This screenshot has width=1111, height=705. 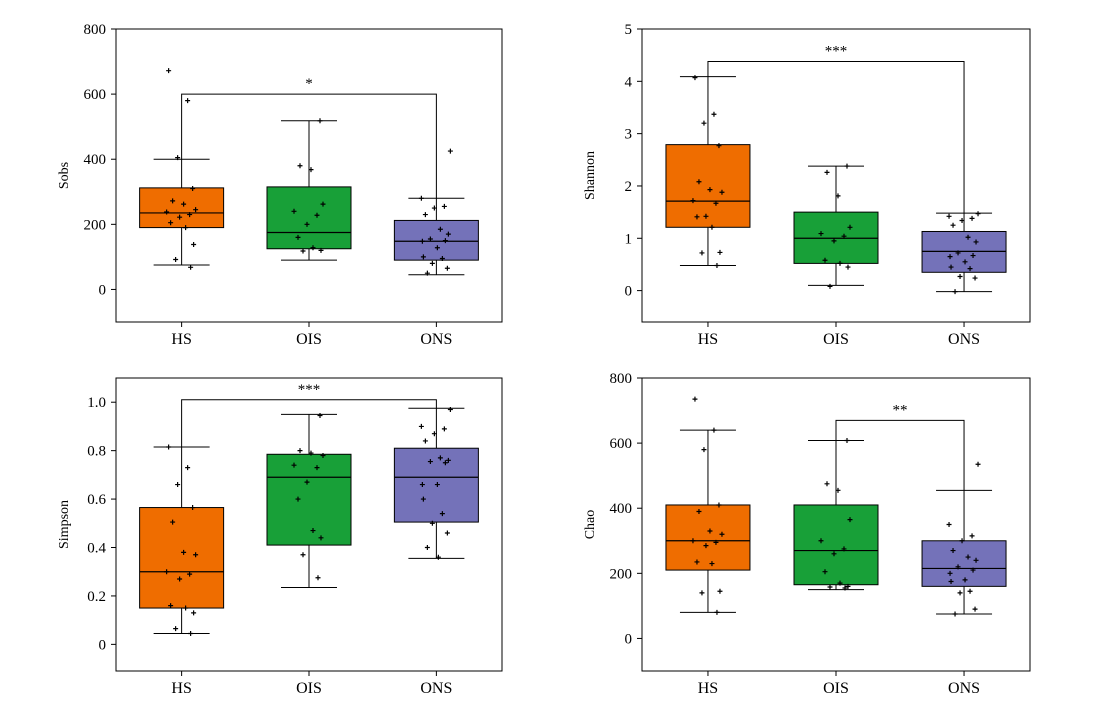 What do you see at coordinates (96, 452) in the screenshot?
I see `y-tick-label: 0.8` at bounding box center [96, 452].